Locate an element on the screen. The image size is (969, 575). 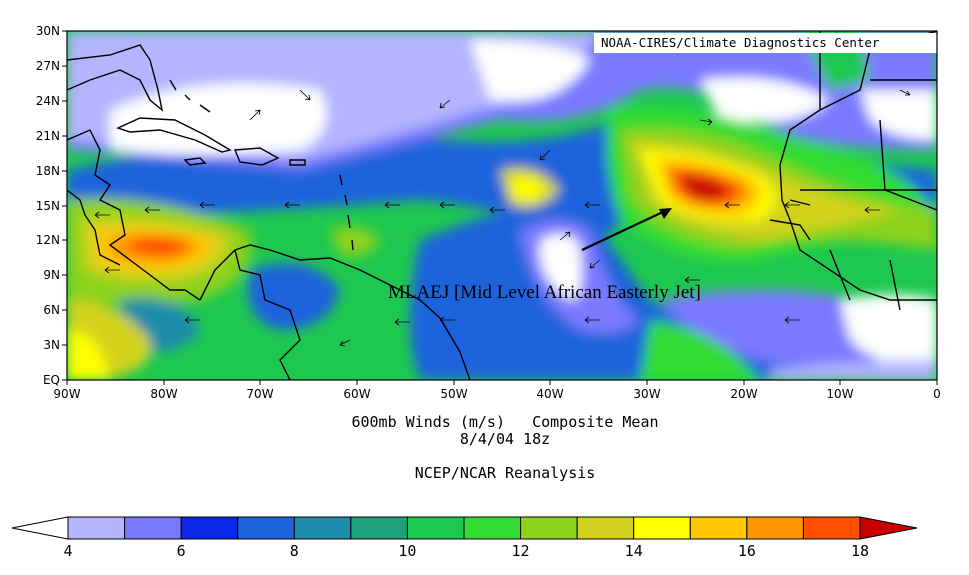
color-bar-label: 10 is located at coordinates (407, 551).